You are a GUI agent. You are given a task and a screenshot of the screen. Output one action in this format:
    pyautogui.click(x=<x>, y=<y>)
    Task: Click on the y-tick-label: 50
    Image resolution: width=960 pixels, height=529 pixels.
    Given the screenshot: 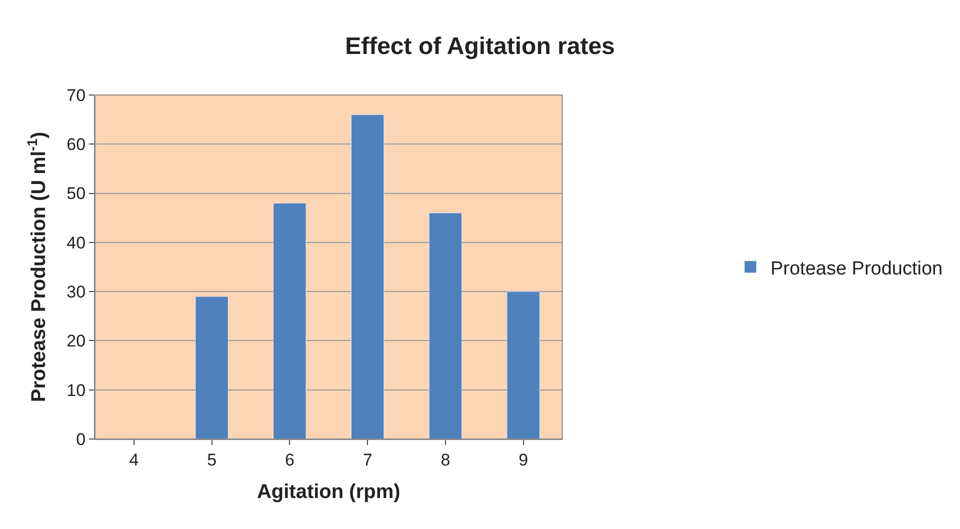 What is the action you would take?
    pyautogui.click(x=76, y=194)
    